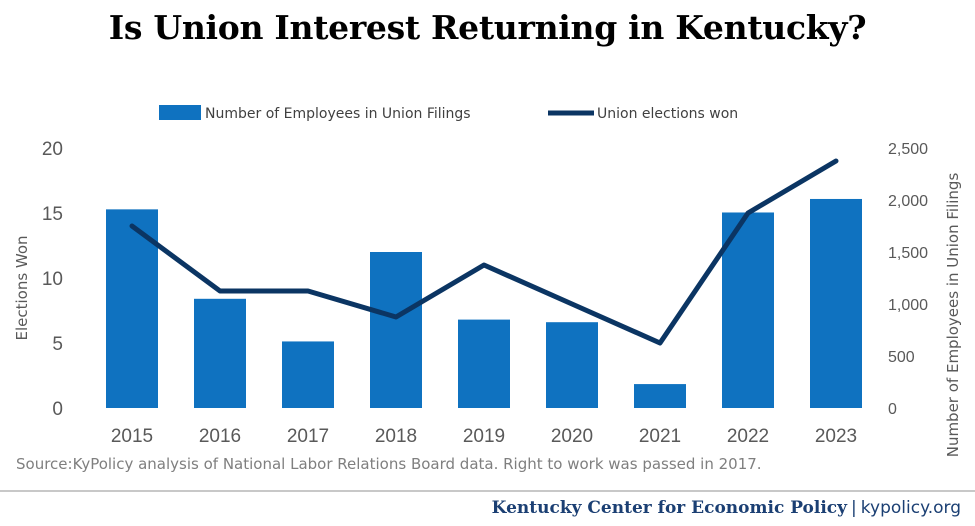  Describe the element at coordinates (572, 436) in the screenshot. I see `x-tick-label: 2020` at that location.